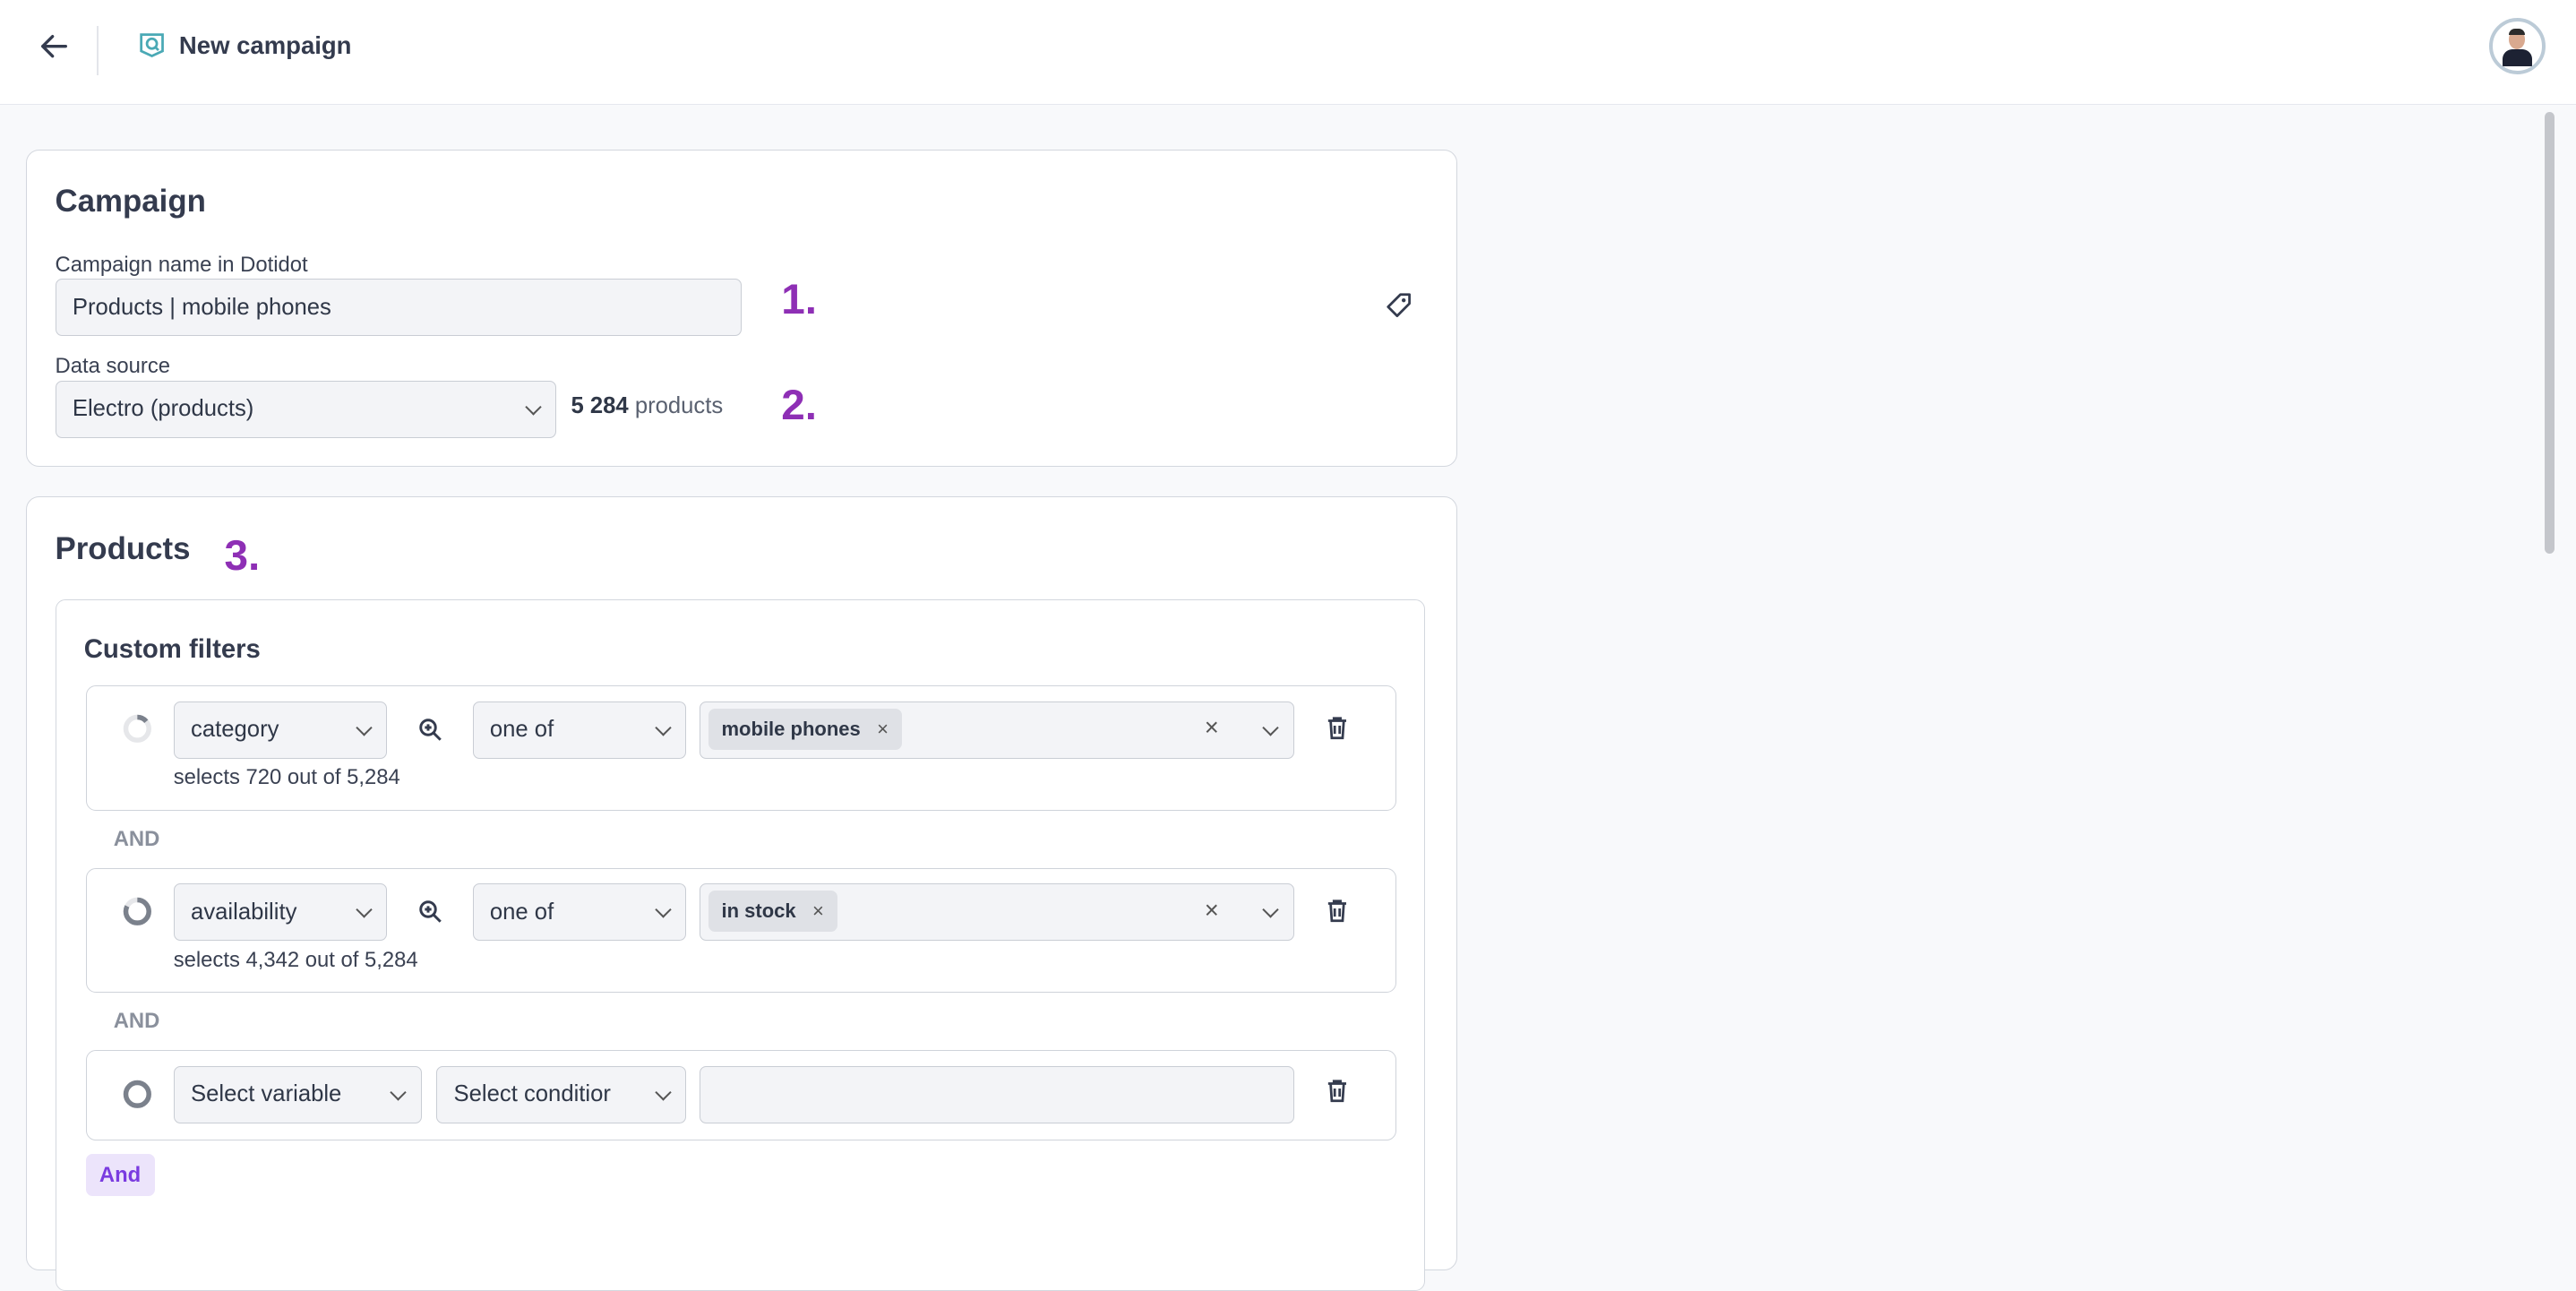 Image resolution: width=2576 pixels, height=1291 pixels. Describe the element at coordinates (286, 777) in the screenshot. I see `filter-summary: selects 720 out of 5,284` at that location.